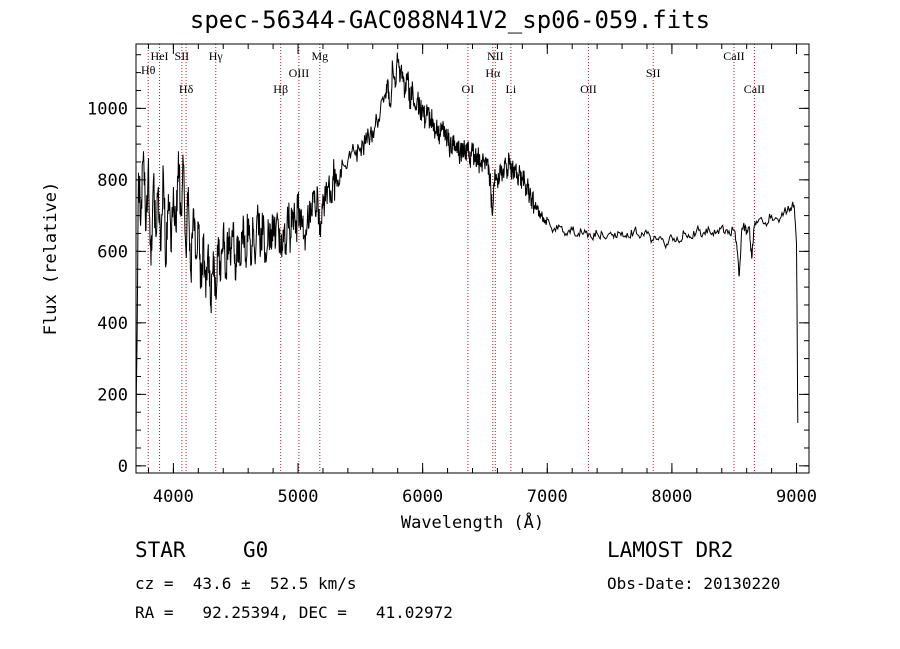  Describe the element at coordinates (796, 497) in the screenshot. I see `x-tick-label: 9000` at that location.